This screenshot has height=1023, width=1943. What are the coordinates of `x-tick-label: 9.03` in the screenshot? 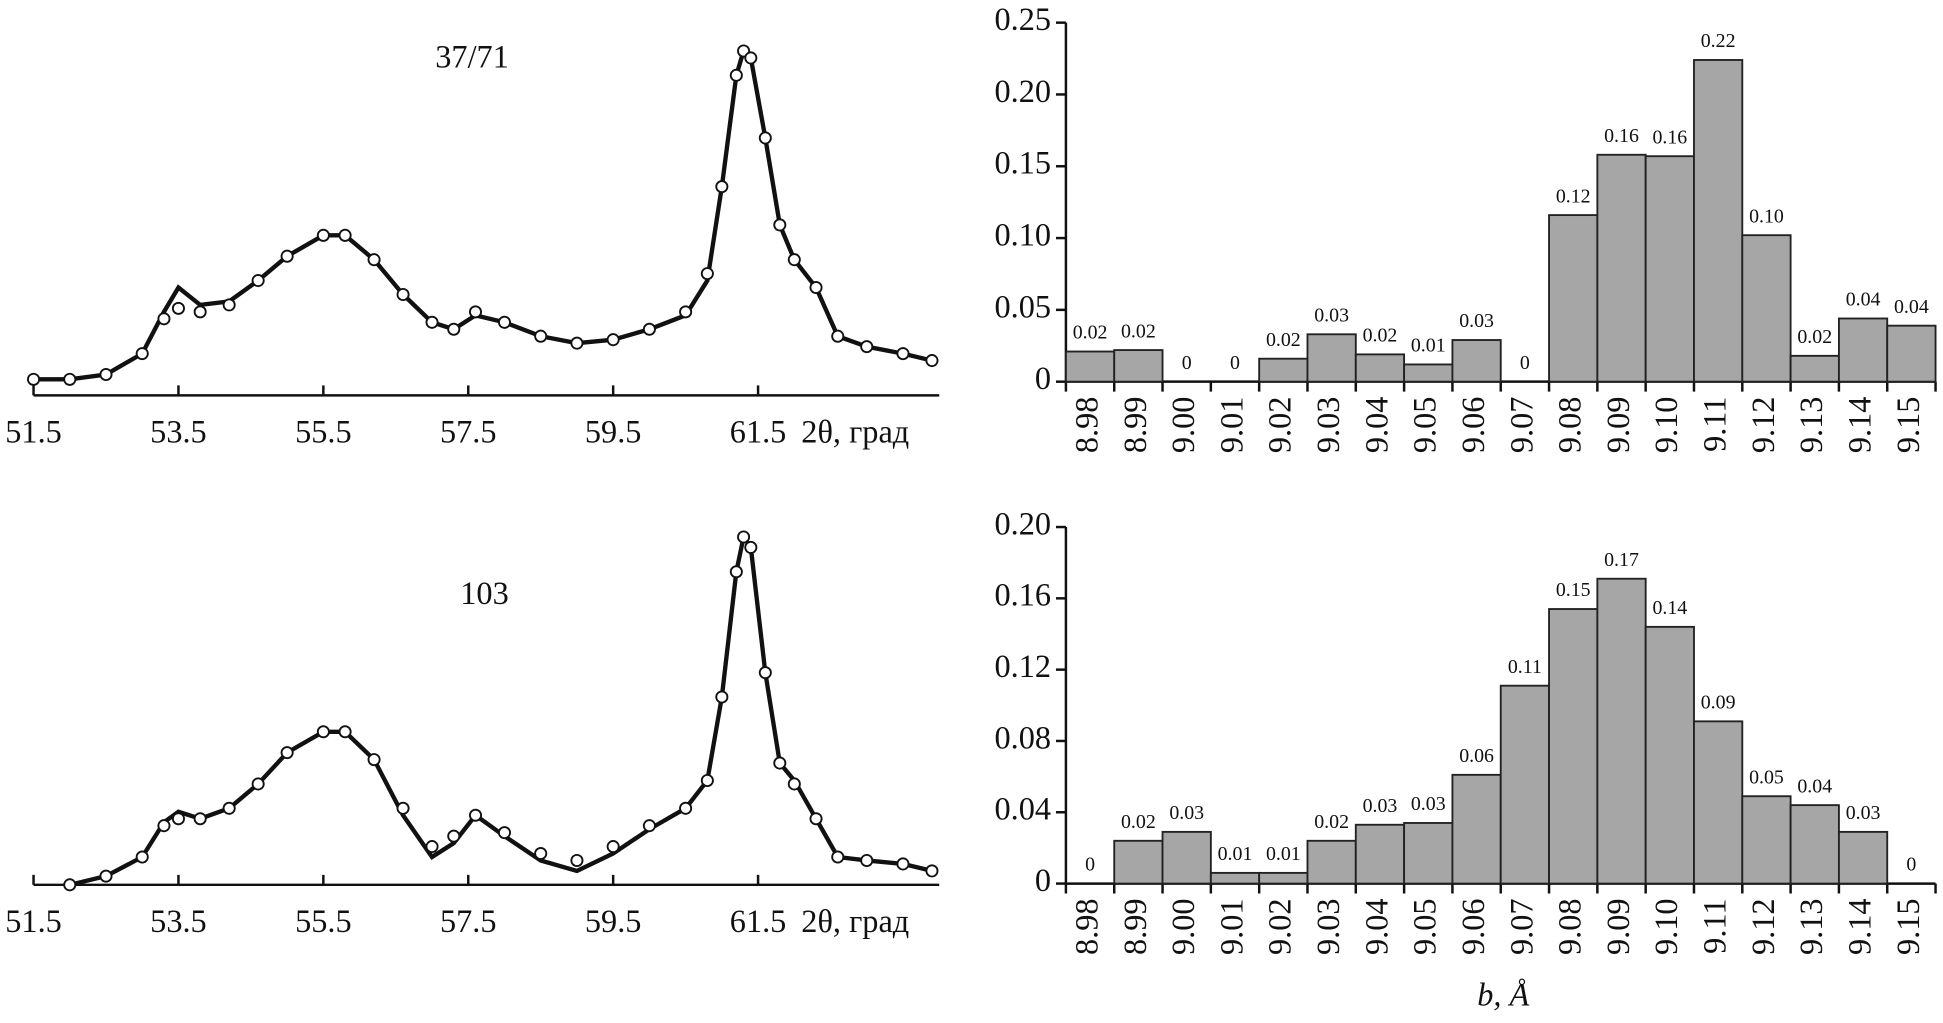 It's located at (1328, 425).